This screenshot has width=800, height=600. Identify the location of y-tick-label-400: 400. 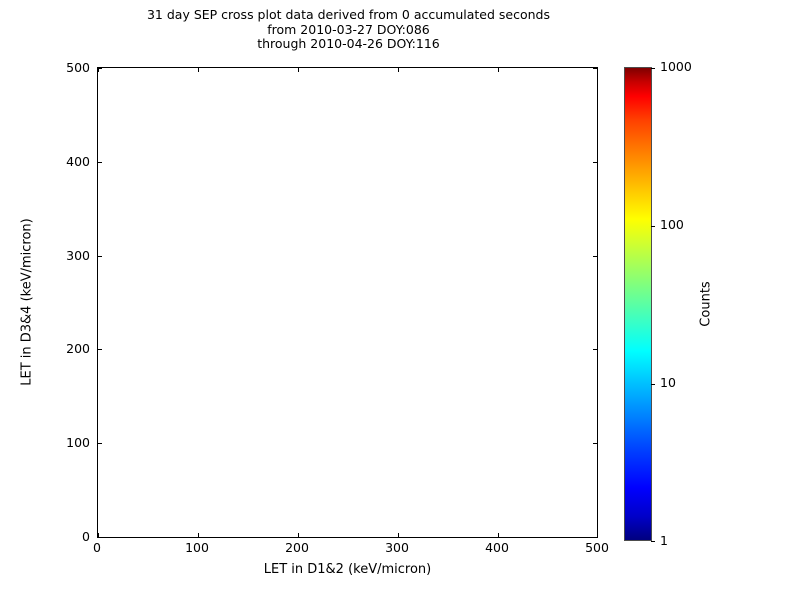
(78, 161).